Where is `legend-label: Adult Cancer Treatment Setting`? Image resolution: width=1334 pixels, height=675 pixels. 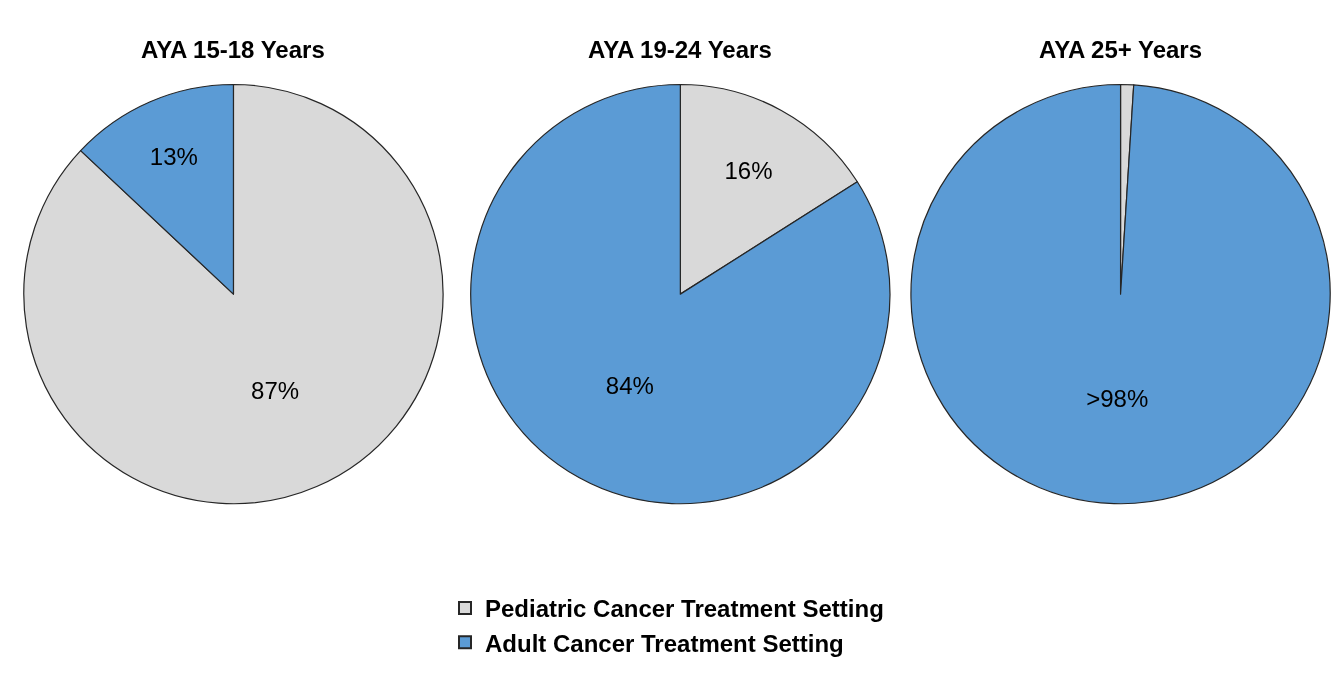
legend-label: Adult Cancer Treatment Setting is located at coordinates (664, 643).